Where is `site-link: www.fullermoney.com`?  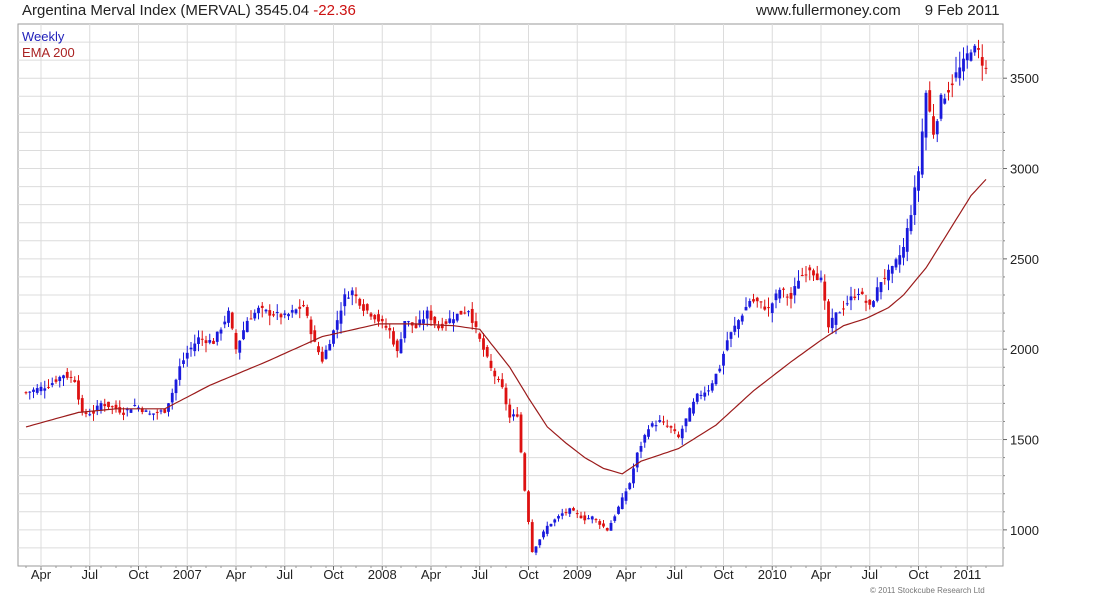
site-link: www.fullermoney.com is located at coordinates (828, 10).